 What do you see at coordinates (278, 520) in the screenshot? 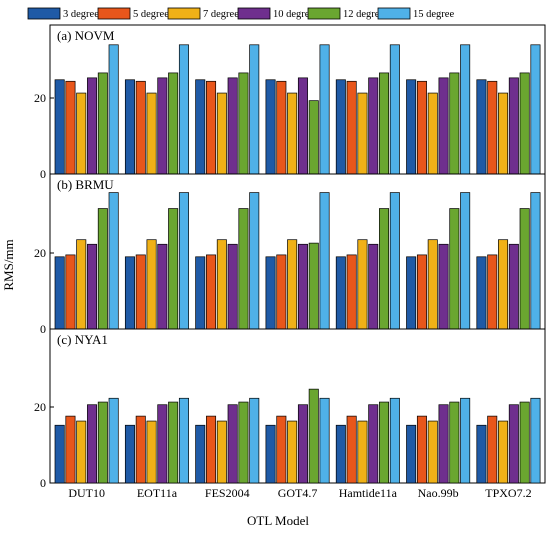
I see `x-axis-label: OTL Model` at bounding box center [278, 520].